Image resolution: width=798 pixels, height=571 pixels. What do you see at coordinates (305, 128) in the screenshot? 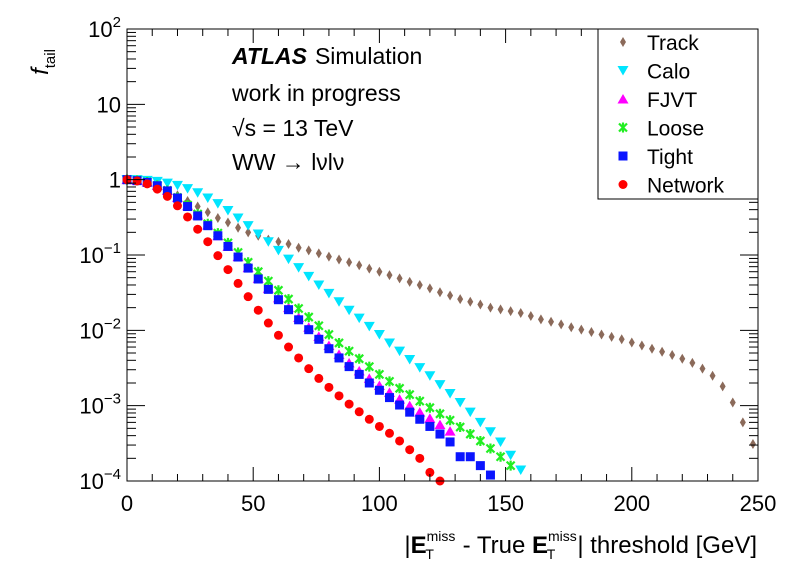
I see `energy-value: = 13 TeV` at bounding box center [305, 128].